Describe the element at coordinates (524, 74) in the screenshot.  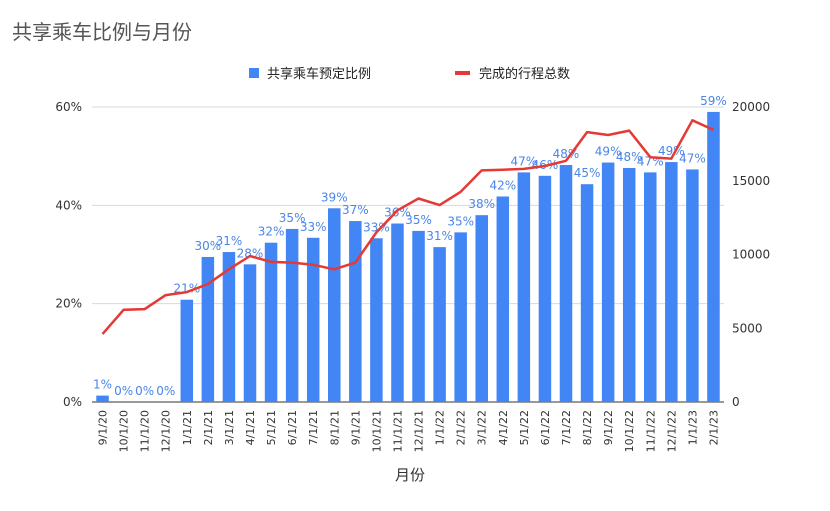
I see `legend-label-line: 完成的行程总数` at that location.